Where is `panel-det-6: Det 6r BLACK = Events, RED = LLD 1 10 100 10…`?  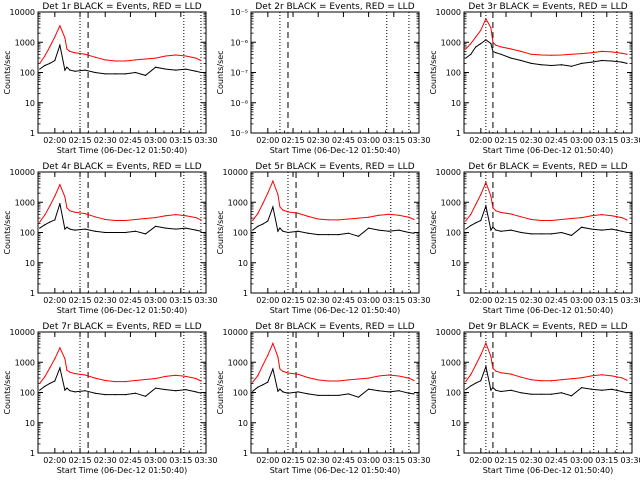
panel-det-6: Det 6r BLACK = Events, RED = LLD 1 10 100 10… is located at coordinates (534, 238).